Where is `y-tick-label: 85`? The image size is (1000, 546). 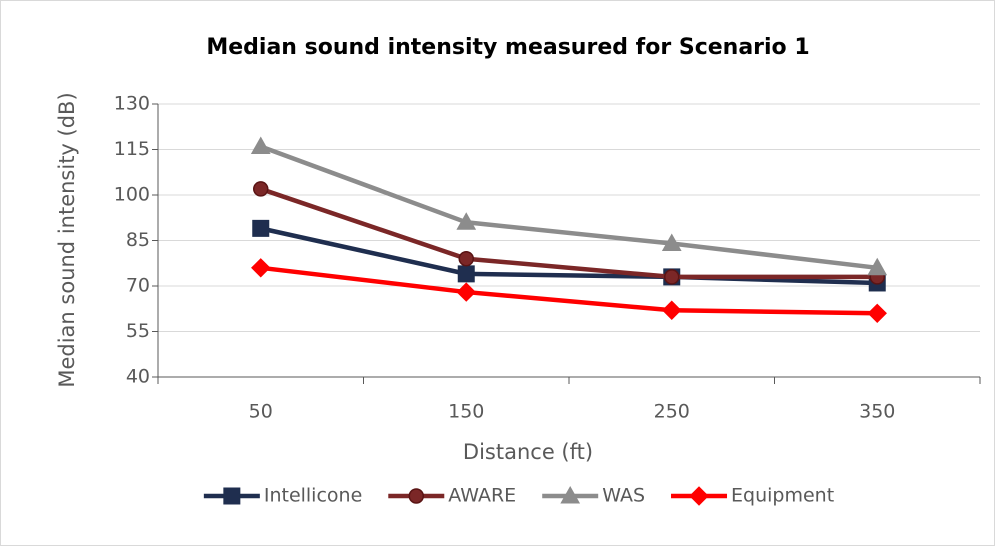 y-tick-label: 85 is located at coordinates (138, 240).